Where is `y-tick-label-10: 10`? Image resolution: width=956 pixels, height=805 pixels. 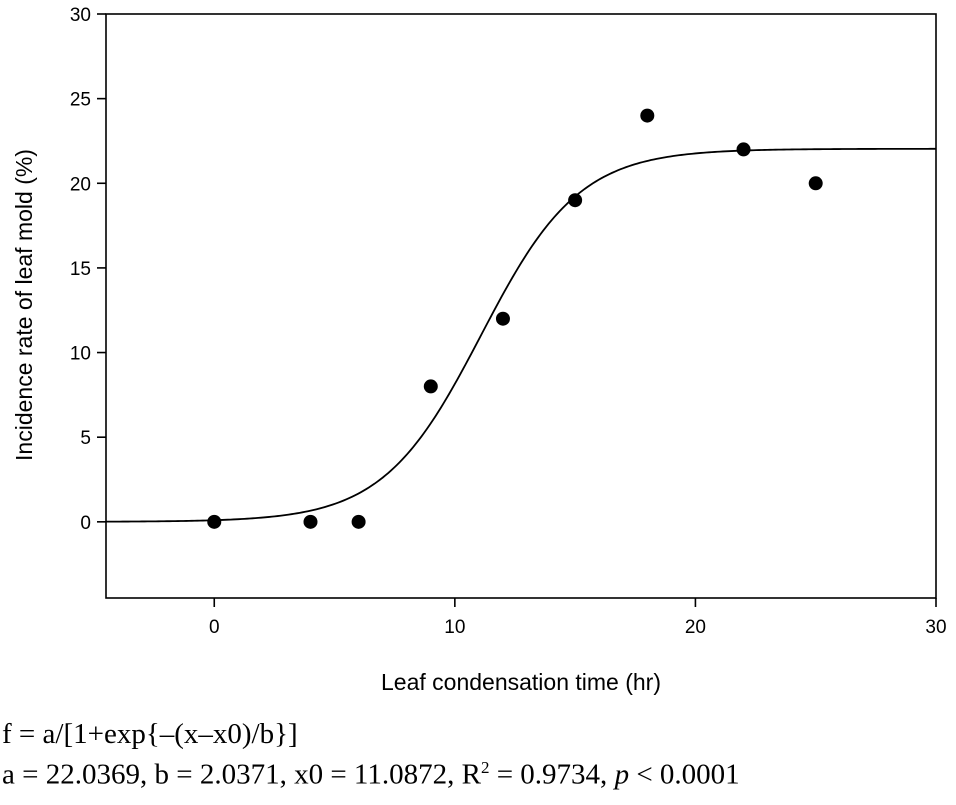 y-tick-label-10: 10 is located at coordinates (80, 354).